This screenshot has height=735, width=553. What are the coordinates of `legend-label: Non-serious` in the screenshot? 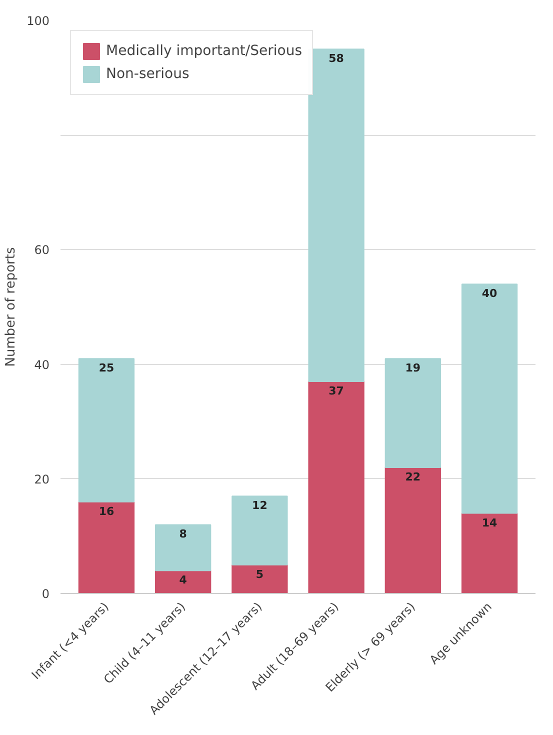 It's located at (148, 74).